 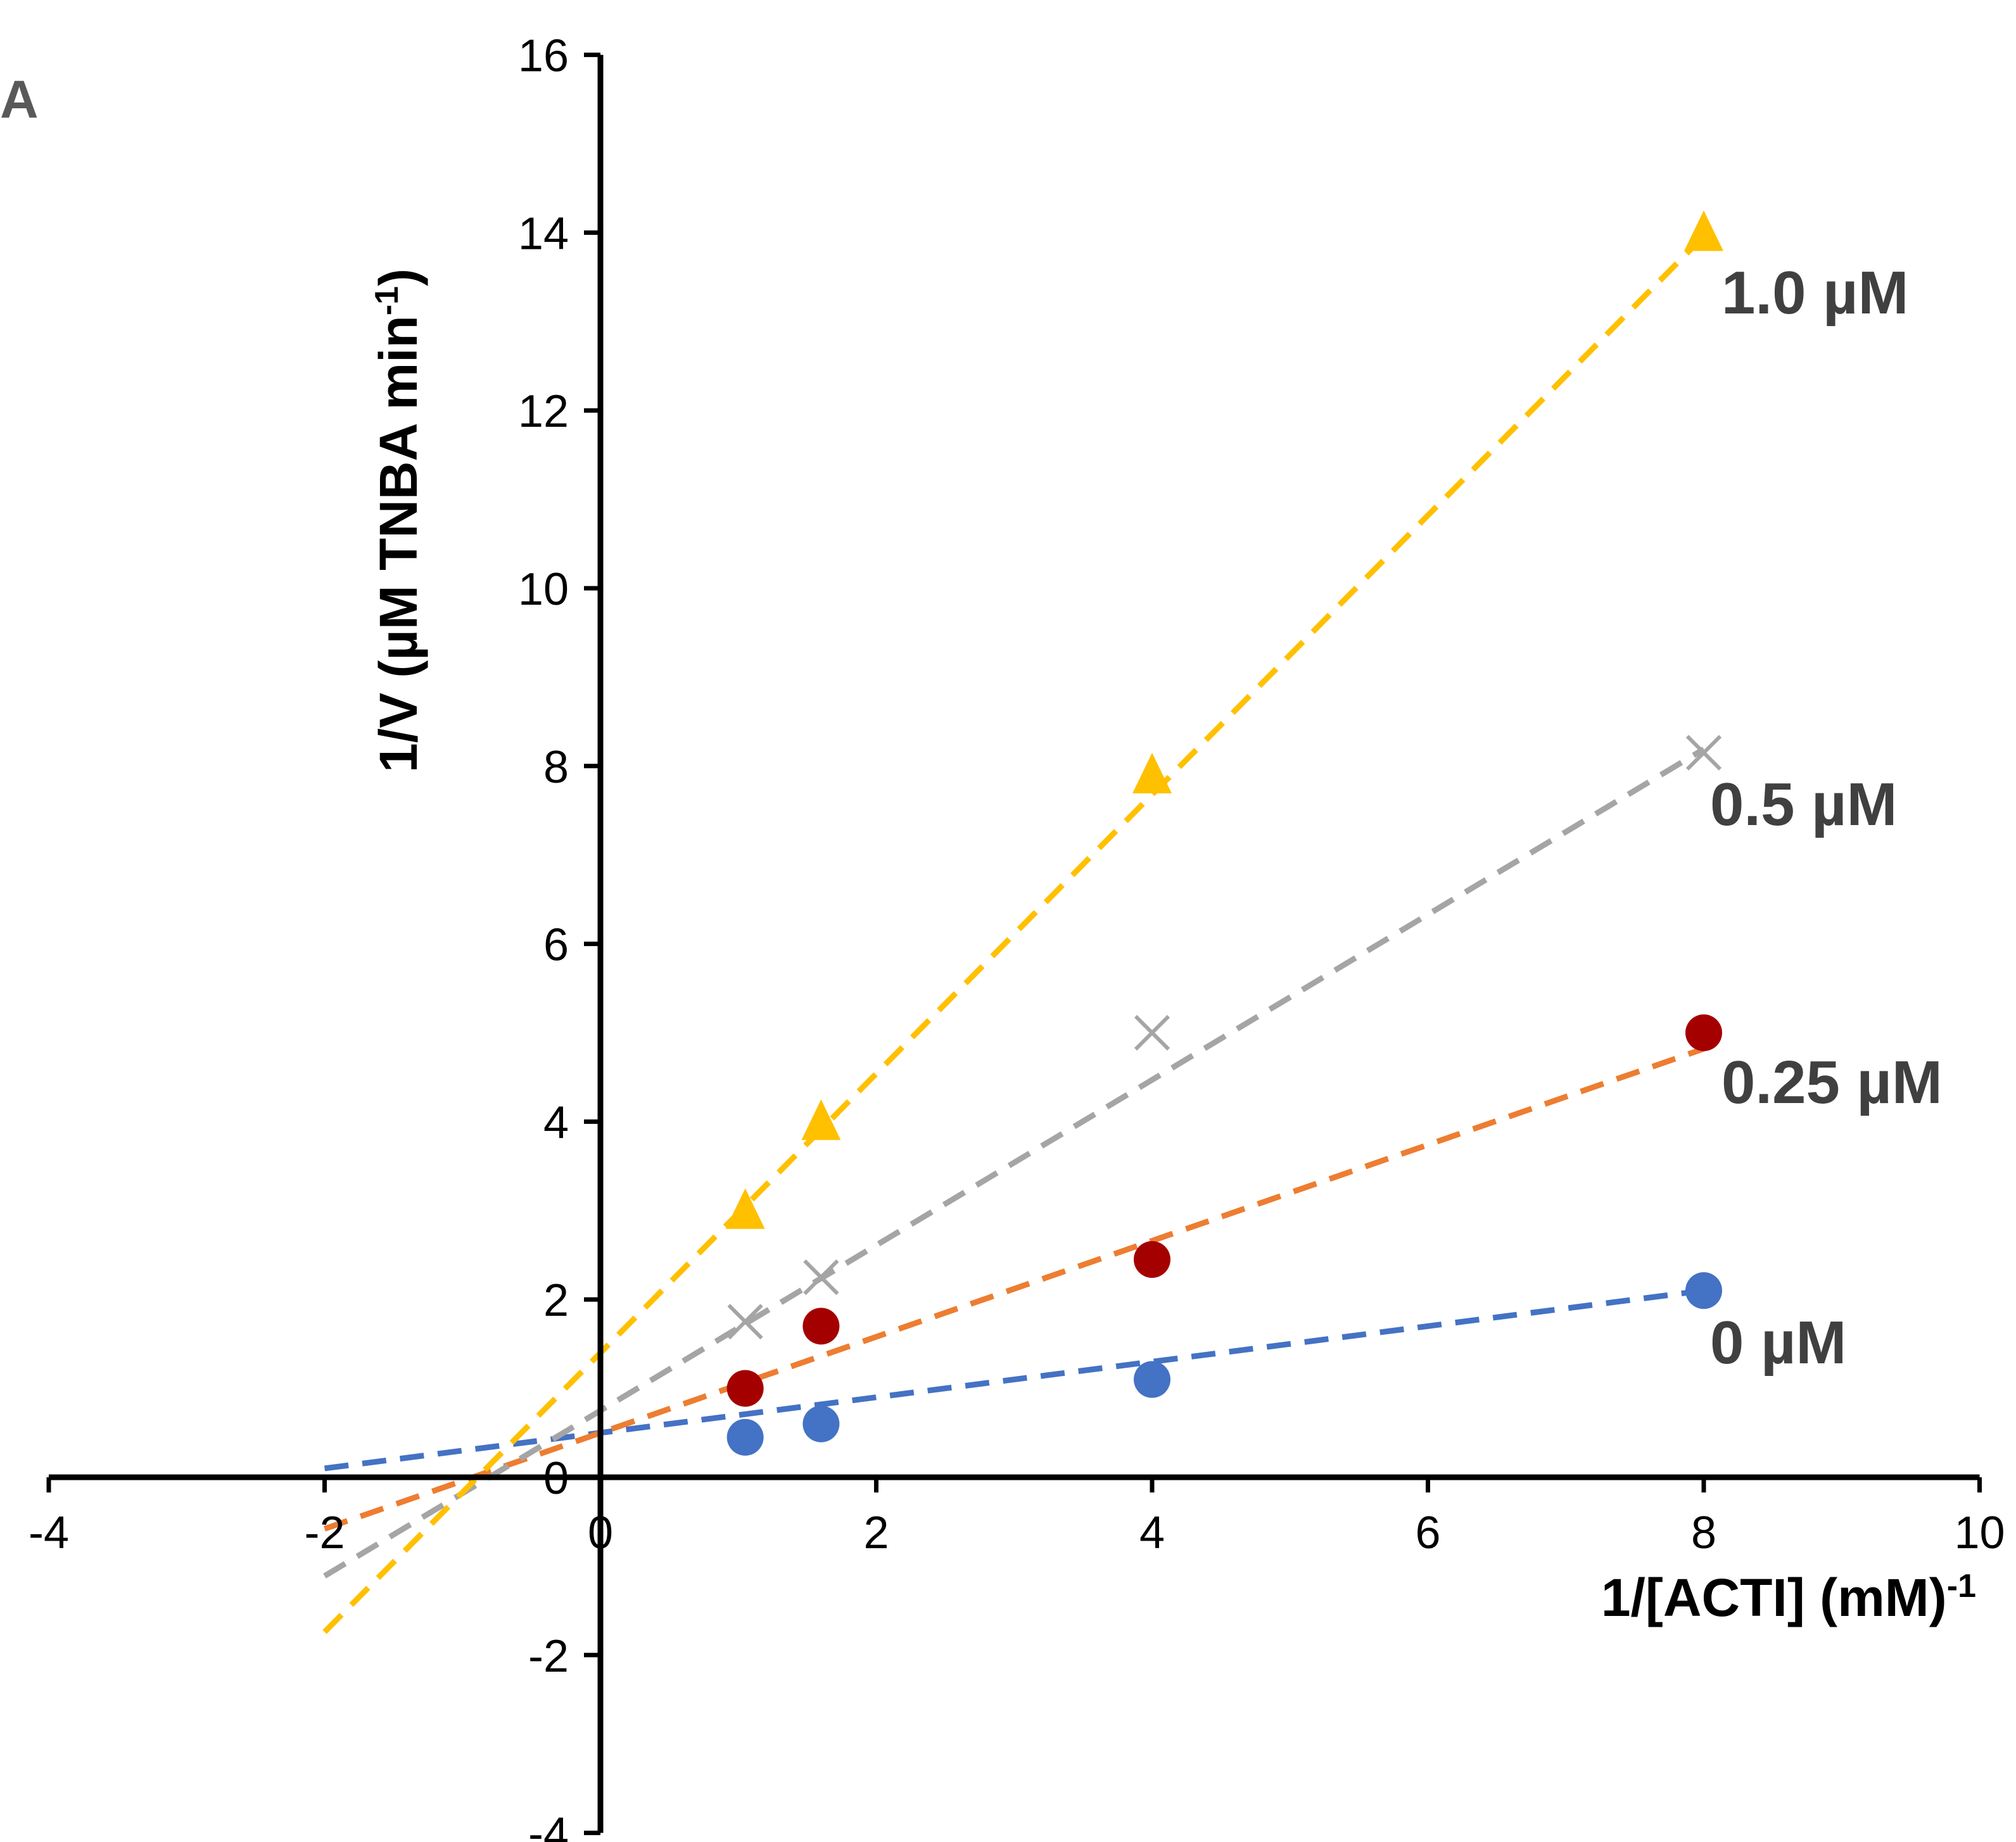 I want to click on y-tick-label: 8, so click(x=556, y=767).